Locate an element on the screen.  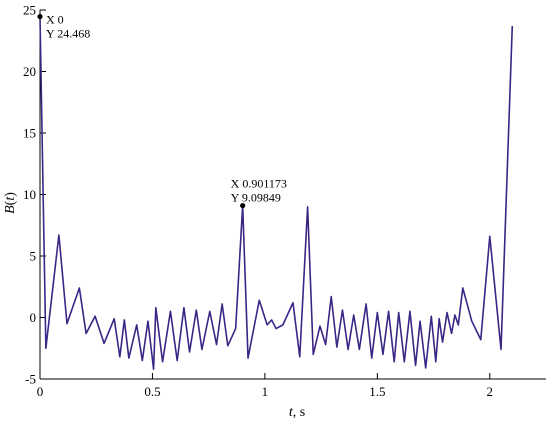
annotation-y-label: Y 9.09849 is located at coordinates (256, 198).